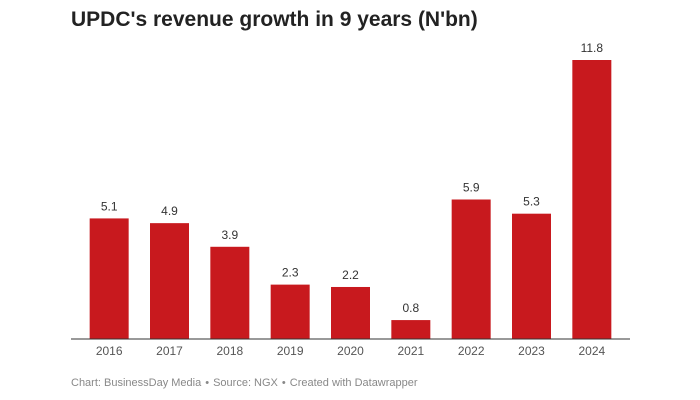  Describe the element at coordinates (136, 383) in the screenshot. I see `chart-credit: Chart: BusinessDay Media` at that location.